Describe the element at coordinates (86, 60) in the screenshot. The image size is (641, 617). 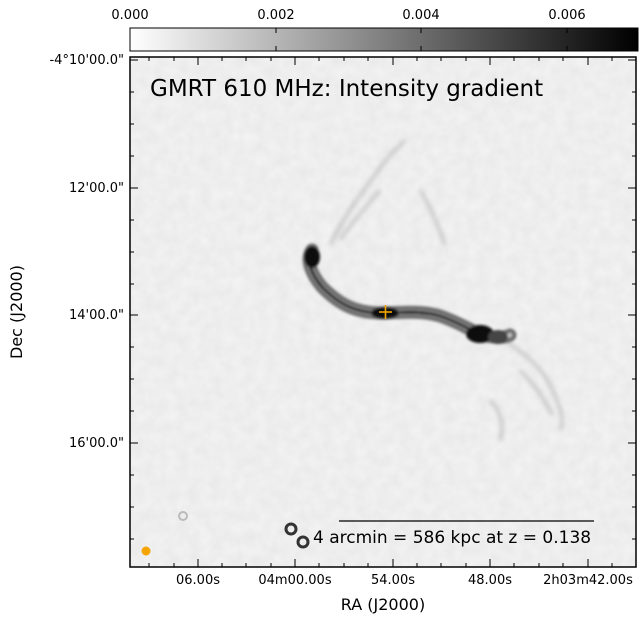
I see `dec-tick-label: -4°10'00.0"` at that location.